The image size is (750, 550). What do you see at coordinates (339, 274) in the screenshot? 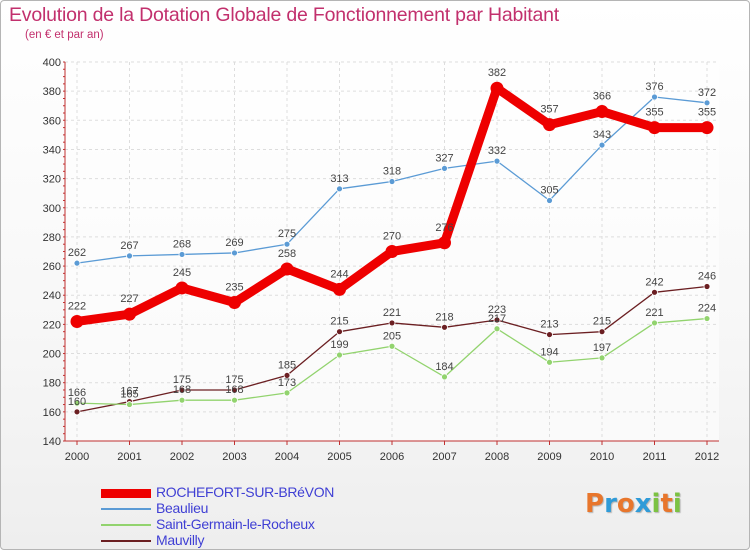
I see `data-label: 244` at bounding box center [339, 274].